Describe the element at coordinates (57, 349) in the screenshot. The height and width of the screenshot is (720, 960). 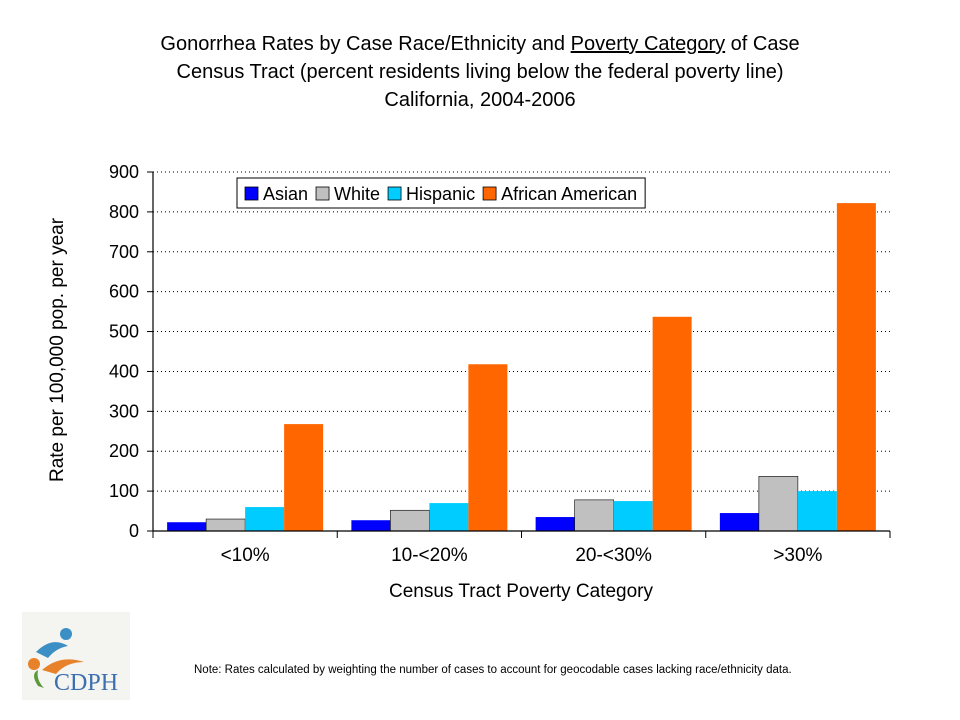
I see `y-axis-label: Rate per 100,000 pop. per year` at that location.